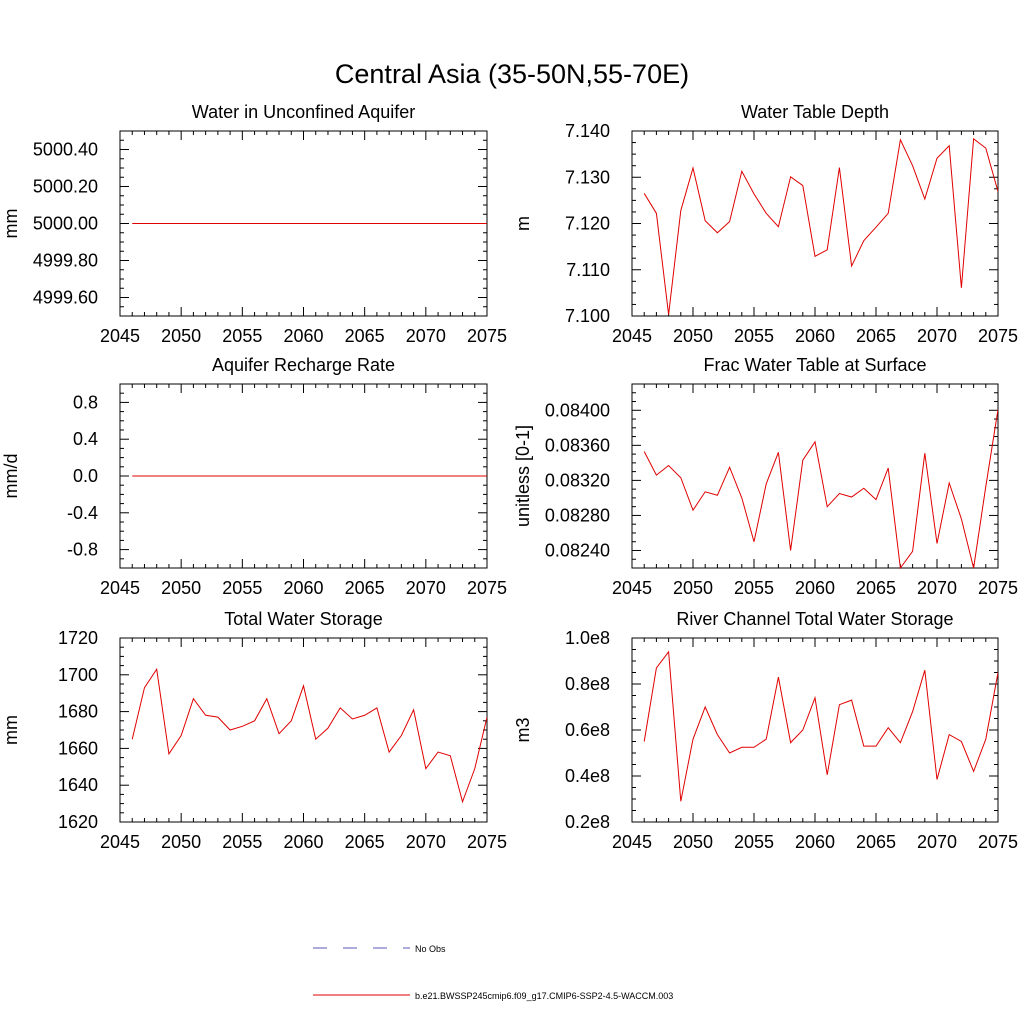  Describe the element at coordinates (523, 476) in the screenshot. I see `y-axis-label: unitless [0-1]` at that location.